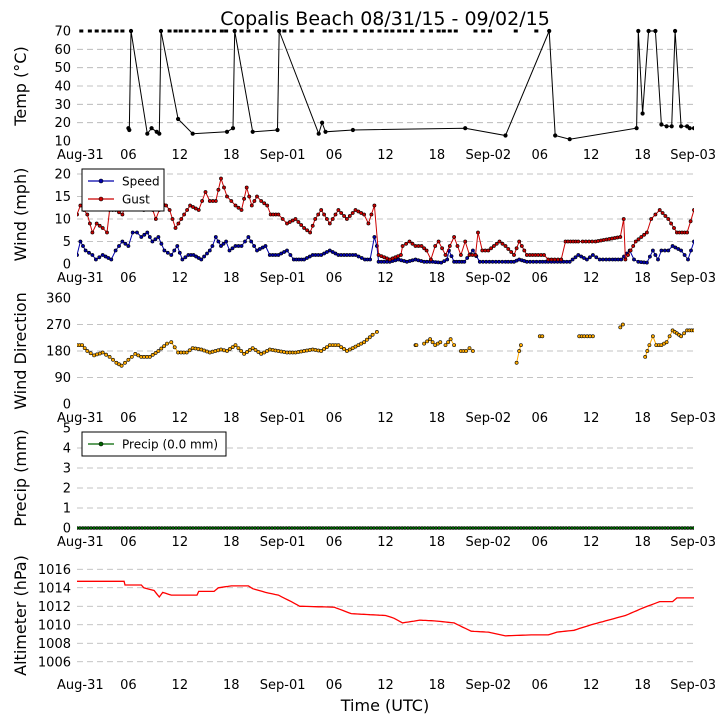 The width and height of the screenshot is (725, 725). I want to click on x-tick-label-alt: Sep-02, so click(488, 685).